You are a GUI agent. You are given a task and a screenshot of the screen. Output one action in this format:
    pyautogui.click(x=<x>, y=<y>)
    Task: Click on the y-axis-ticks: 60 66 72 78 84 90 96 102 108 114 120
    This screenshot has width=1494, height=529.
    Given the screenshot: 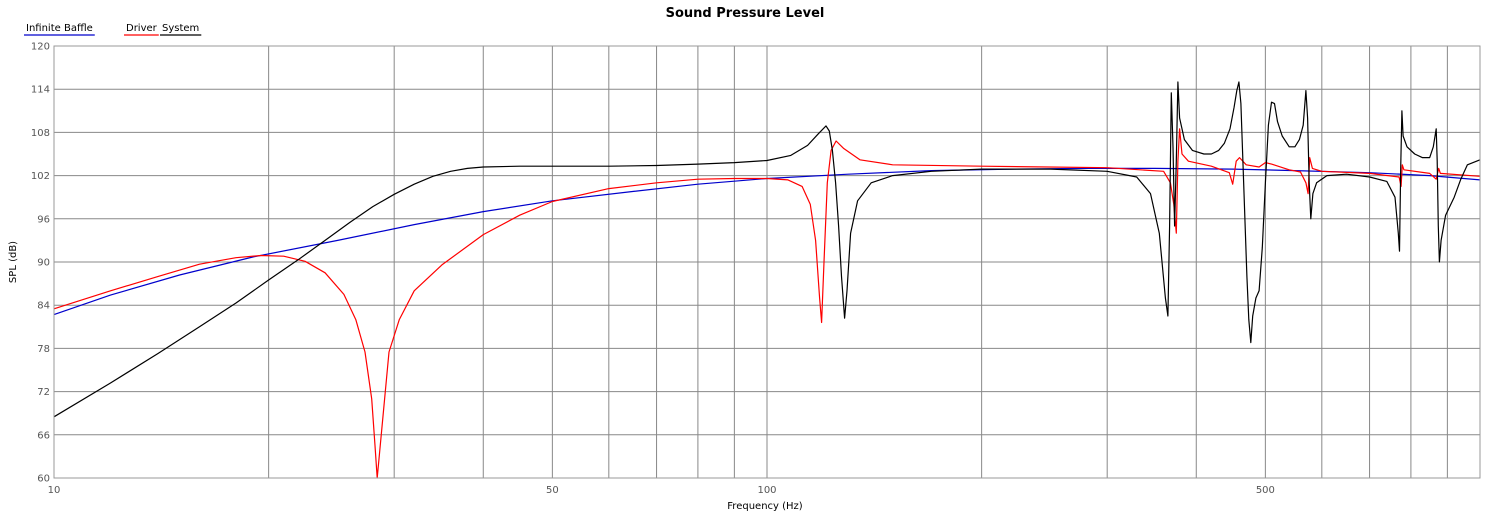 What is the action you would take?
    pyautogui.click(x=40, y=263)
    